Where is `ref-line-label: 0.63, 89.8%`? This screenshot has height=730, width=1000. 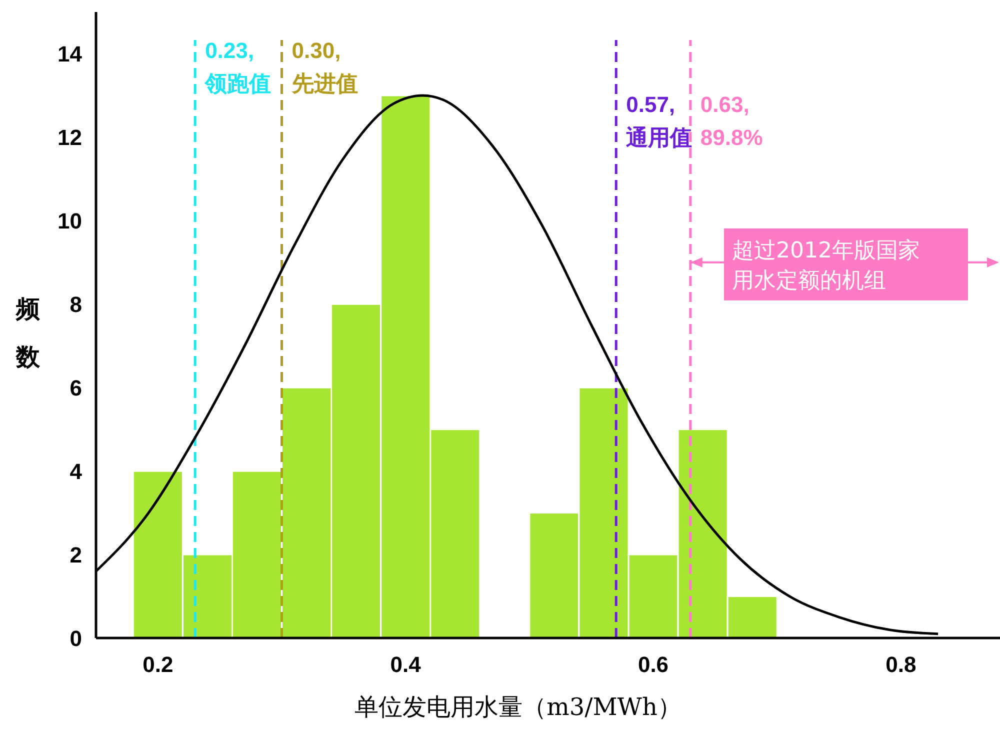
ref-line-label: 0.63, 89.8% is located at coordinates (731, 121).